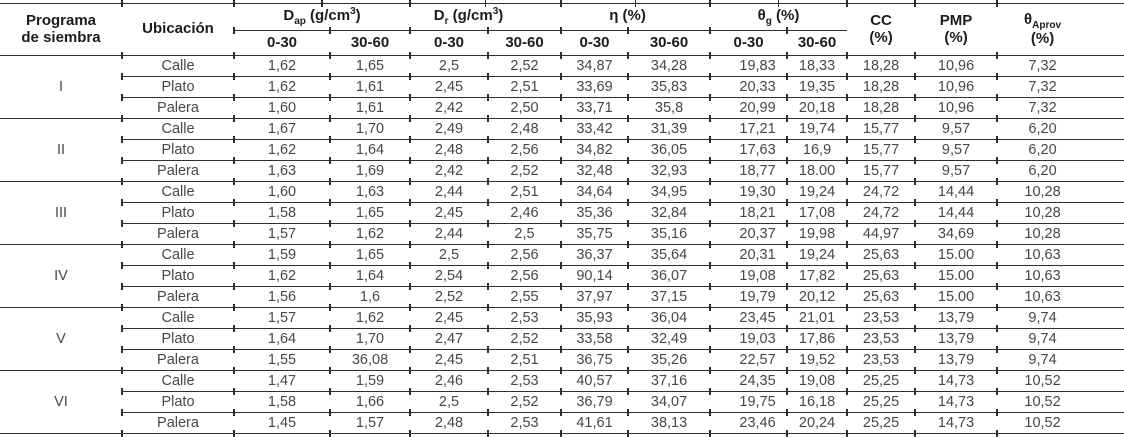  Describe the element at coordinates (281, 130) in the screenshot. I see `value-cell: 1,67` at that location.